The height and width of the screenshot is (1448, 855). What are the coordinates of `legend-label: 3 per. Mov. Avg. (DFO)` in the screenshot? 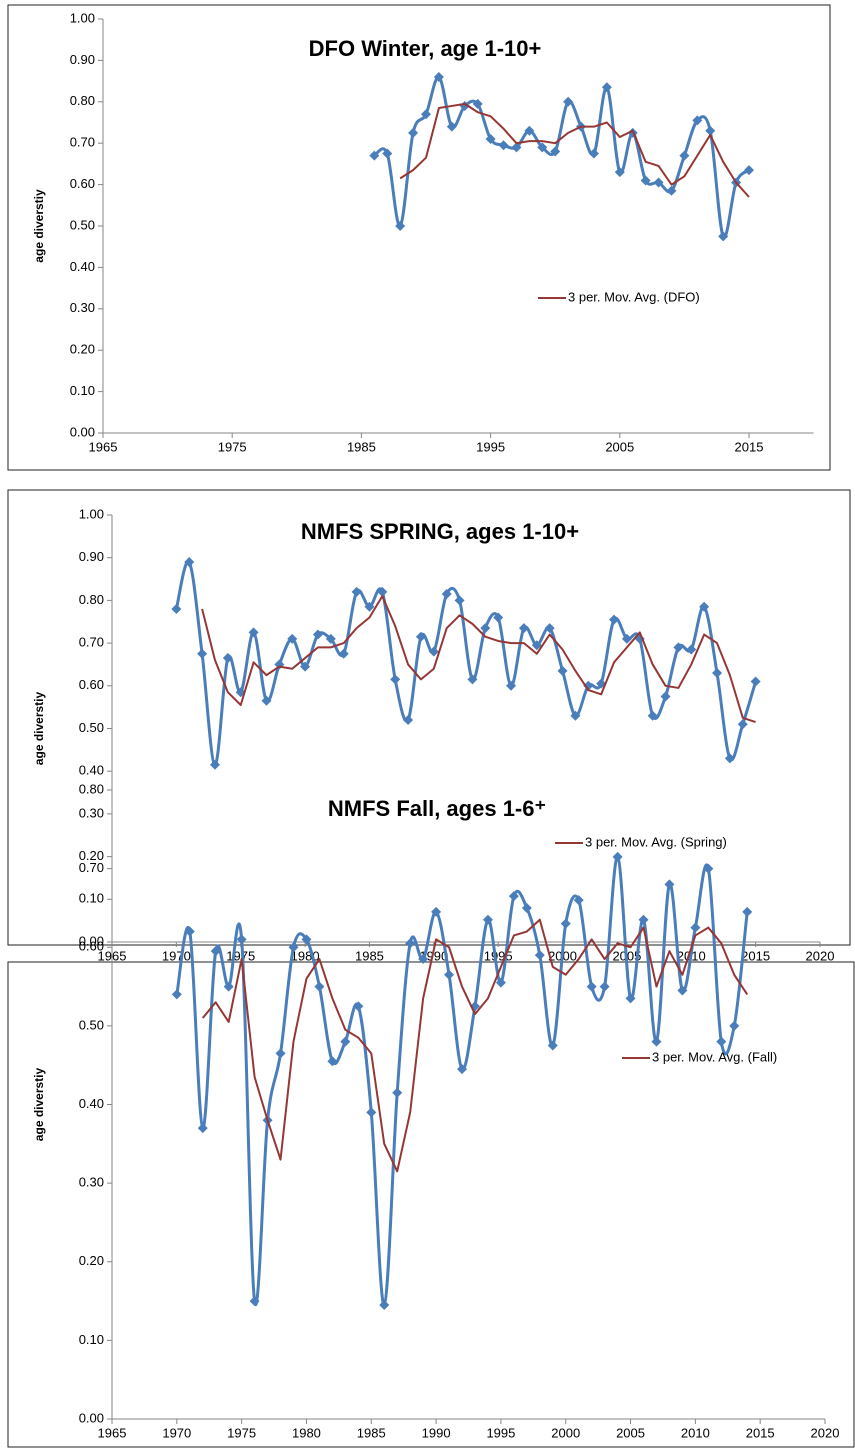 It's located at (634, 296).